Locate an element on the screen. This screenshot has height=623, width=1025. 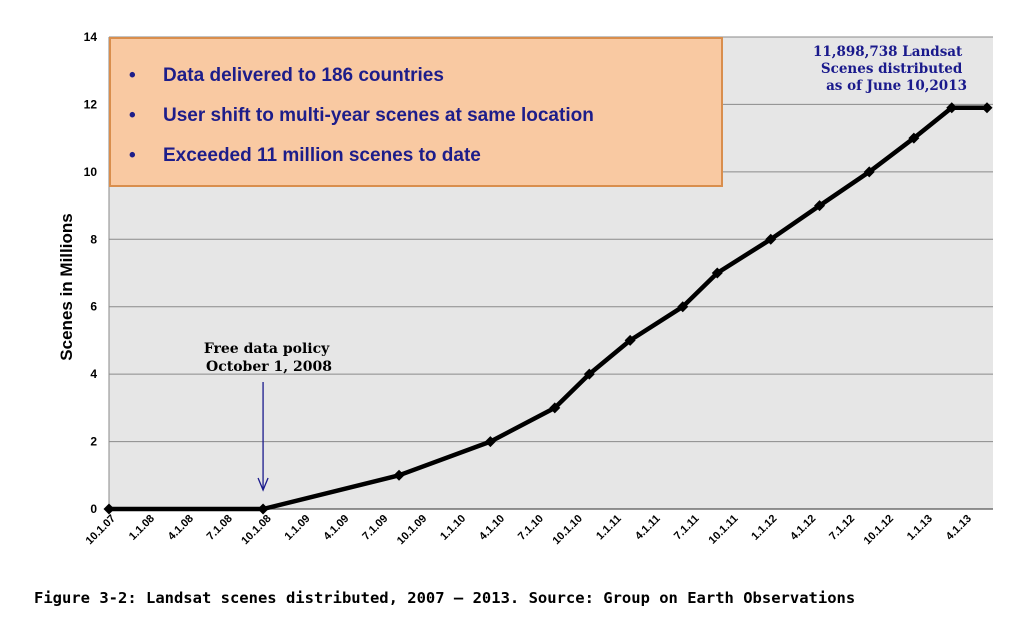
bullet-text: Data delivered to 186 countries is located at coordinates (303, 75).